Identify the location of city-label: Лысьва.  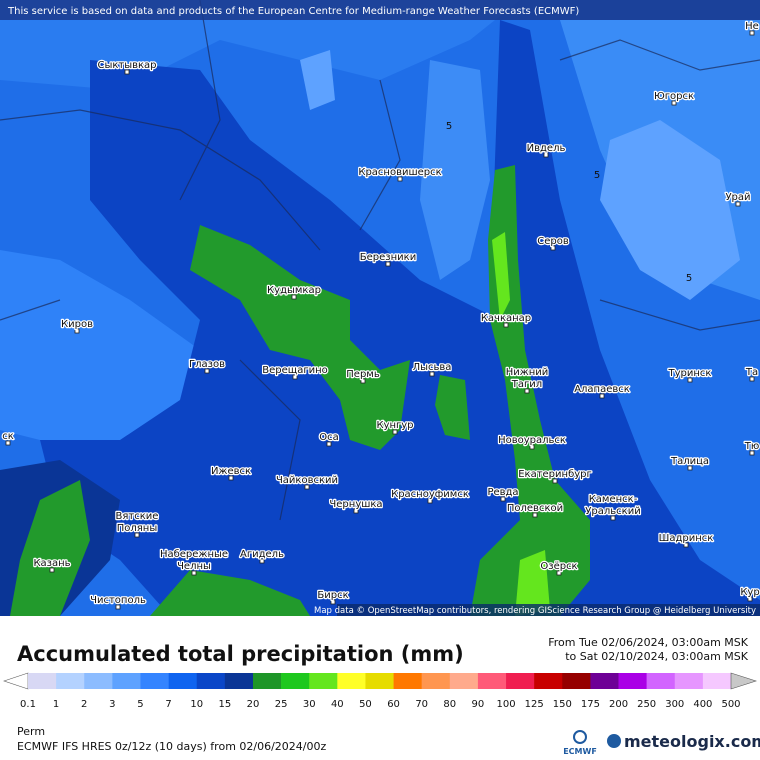
(432, 367).